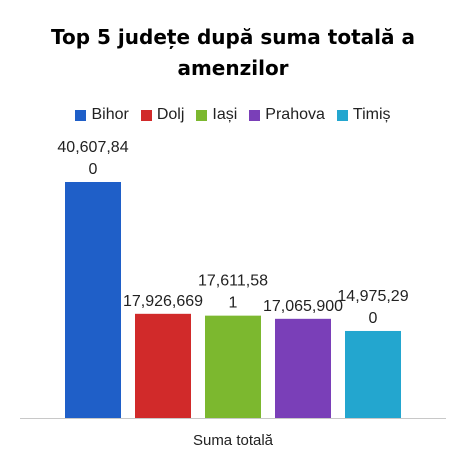 Image resolution: width=466 pixels, height=465 pixels. I want to click on bar-bihor, so click(93, 300).